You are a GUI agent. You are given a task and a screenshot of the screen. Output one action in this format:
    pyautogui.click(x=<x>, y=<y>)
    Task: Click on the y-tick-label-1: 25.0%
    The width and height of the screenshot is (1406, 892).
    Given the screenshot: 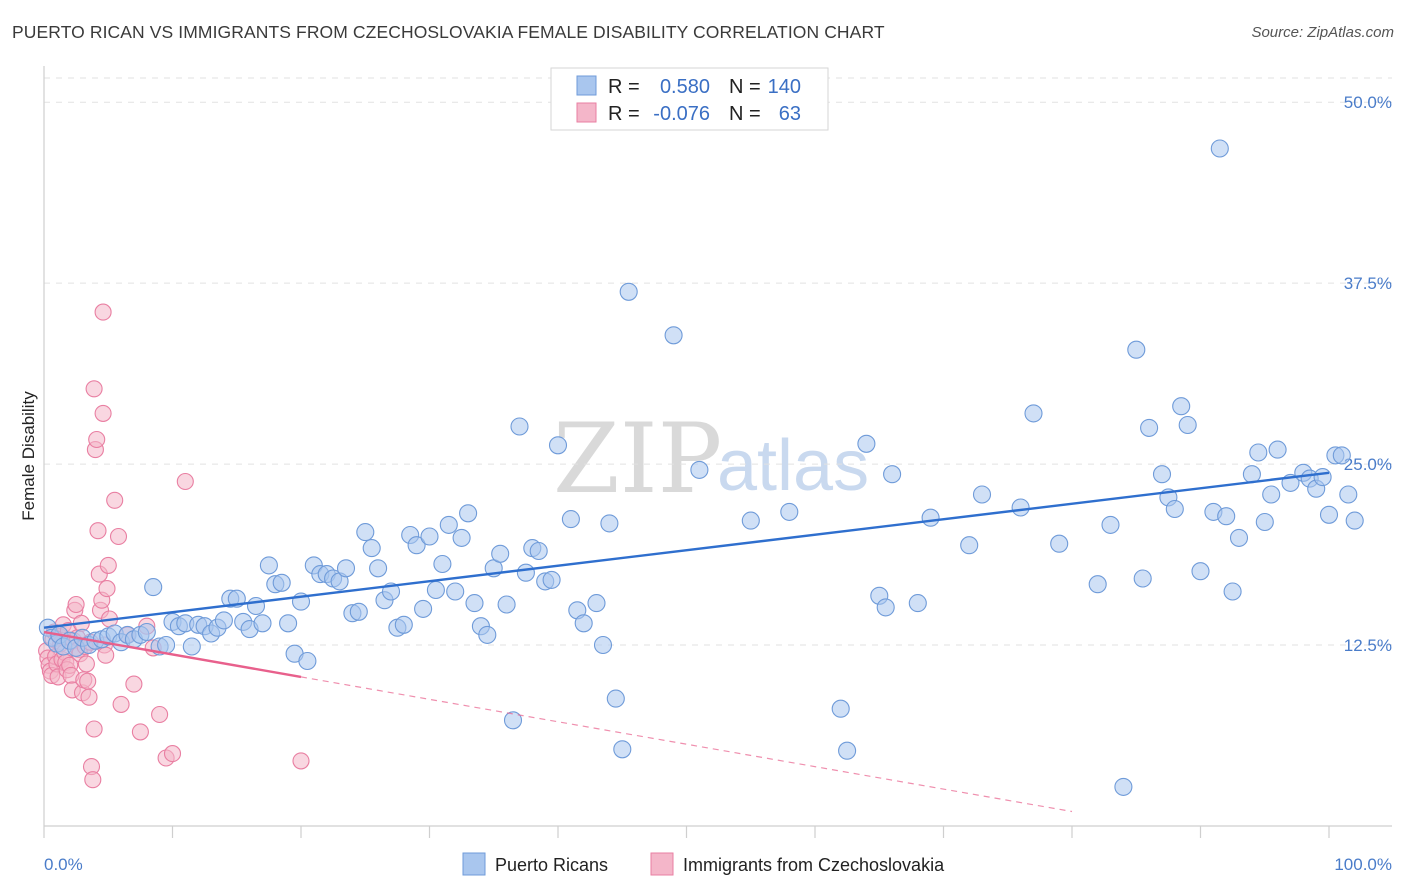 What is the action you would take?
    pyautogui.click(x=1368, y=464)
    